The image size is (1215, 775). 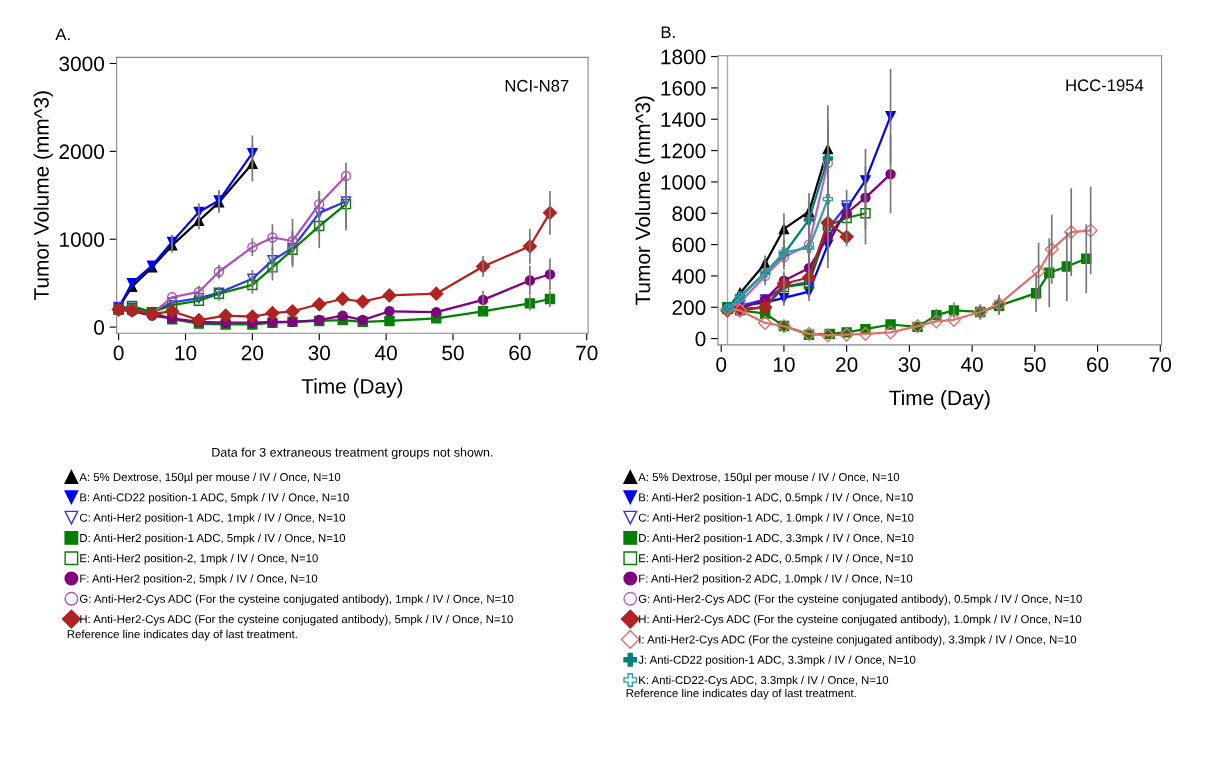 I want to click on legend-label: E: Anti-Her2 position-2 ADC, 0.5mpk / IV / Once, N=10, so click(x=776, y=559).